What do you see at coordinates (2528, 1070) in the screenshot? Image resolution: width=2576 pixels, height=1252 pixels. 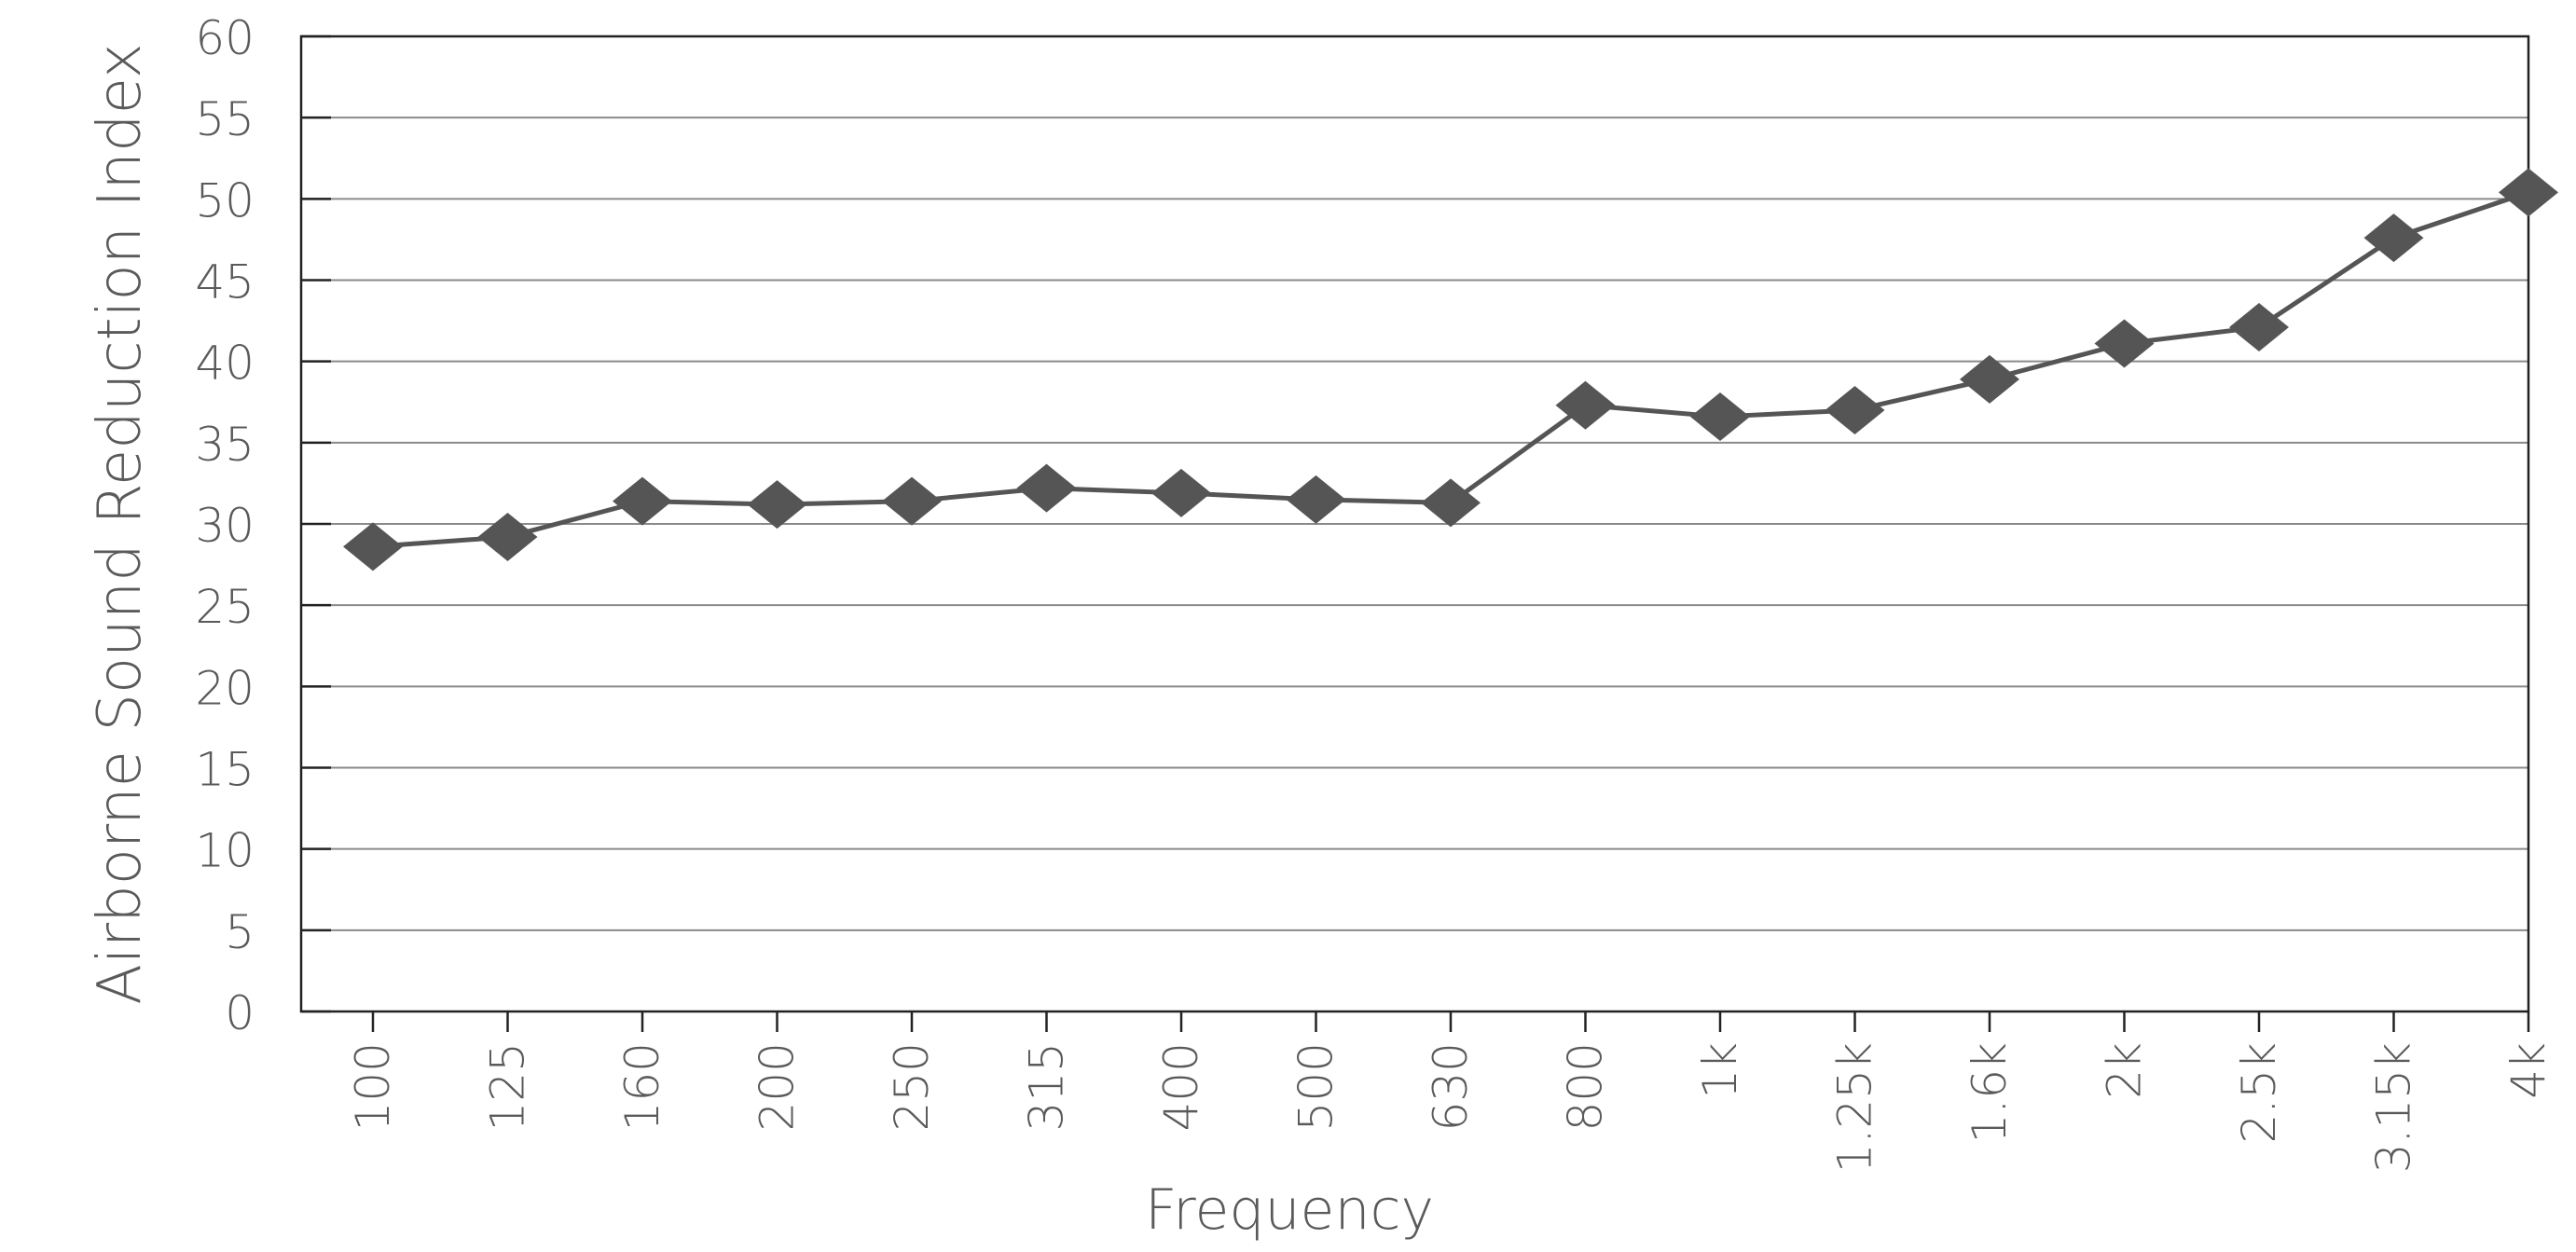 I see `x-tick-label: 4k` at bounding box center [2528, 1070].